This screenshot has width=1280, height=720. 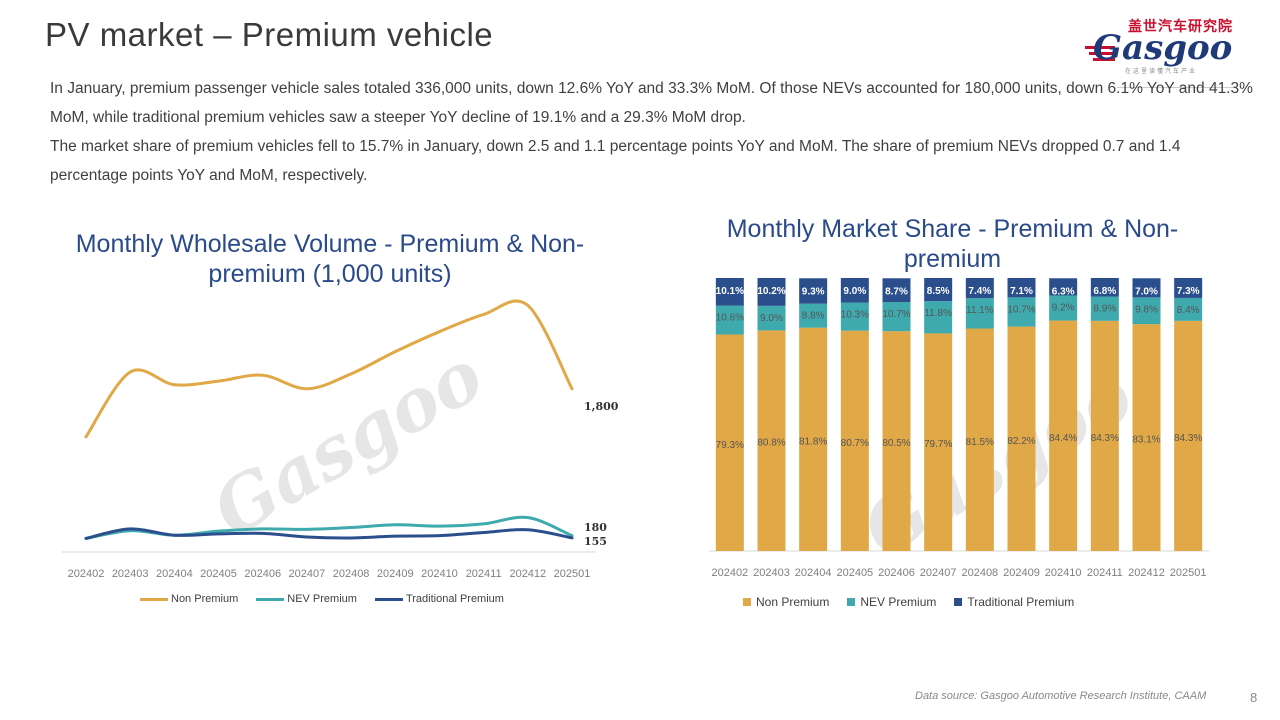 What do you see at coordinates (938, 313) in the screenshot?
I see `bar-data-label-nev-premium: 11.8%` at bounding box center [938, 313].